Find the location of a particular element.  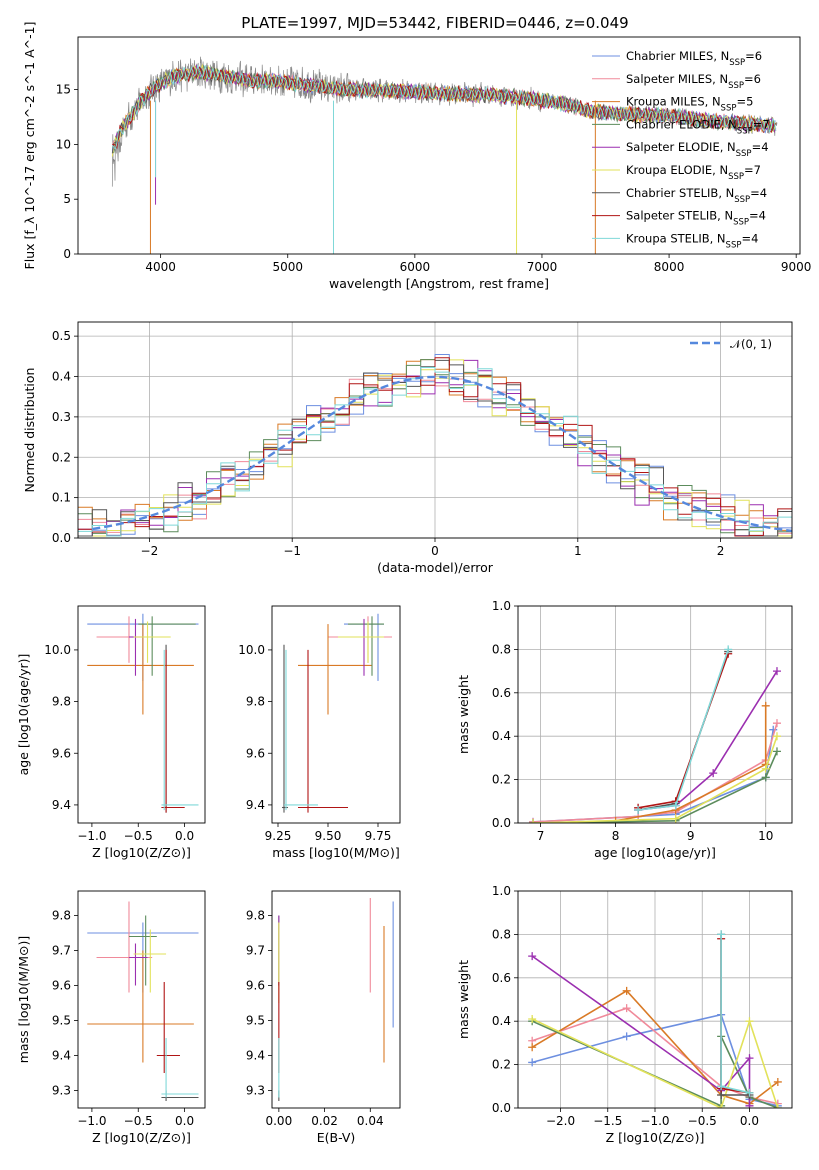

y-axis-label: Flux [f_λ 10^-17 erg cm^-2 s^-1 A^-1] is located at coordinates (29, 146).